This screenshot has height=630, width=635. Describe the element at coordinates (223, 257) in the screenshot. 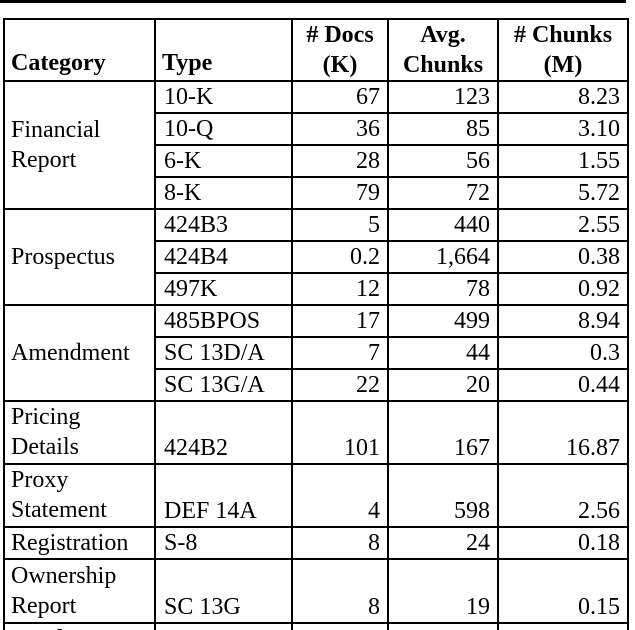

I see `type-cell: 424B4` at that location.